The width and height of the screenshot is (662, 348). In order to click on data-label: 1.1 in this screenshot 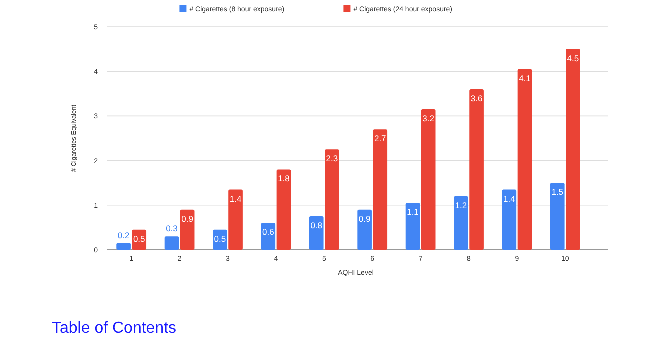, I will do `click(413, 212)`.